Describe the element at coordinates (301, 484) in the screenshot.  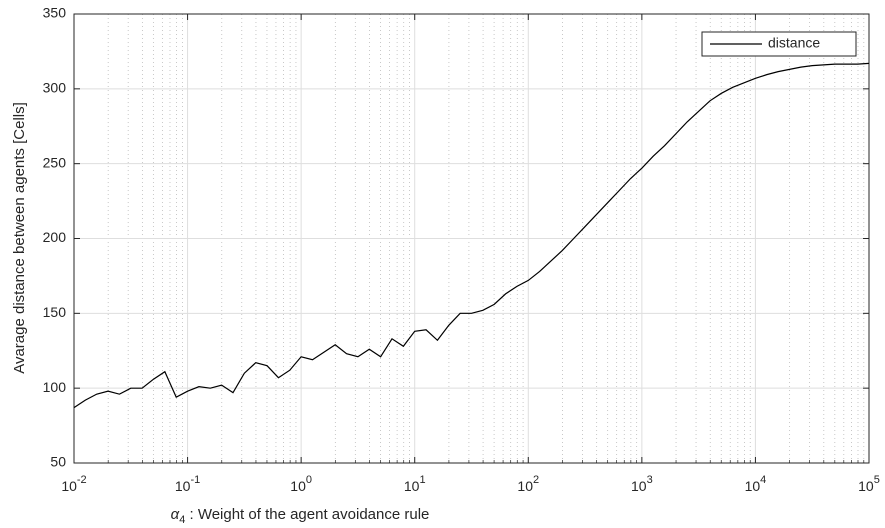
I see `x-tick-label: 10⁰` at that location.